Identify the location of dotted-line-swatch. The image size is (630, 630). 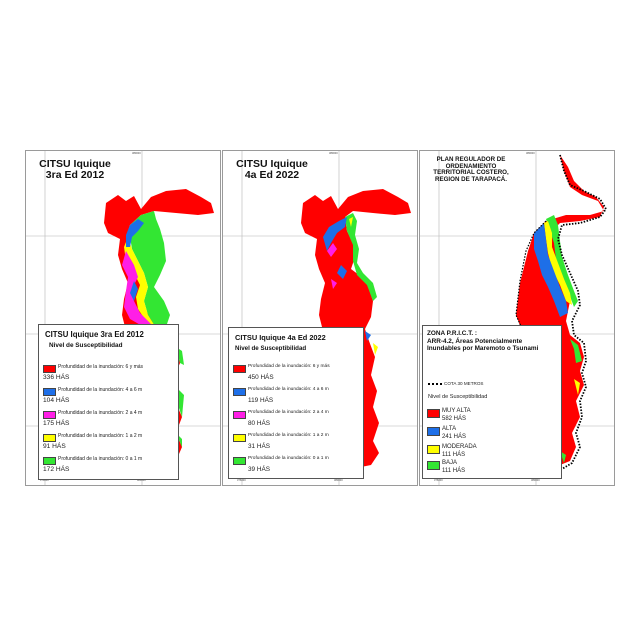
(435, 383).